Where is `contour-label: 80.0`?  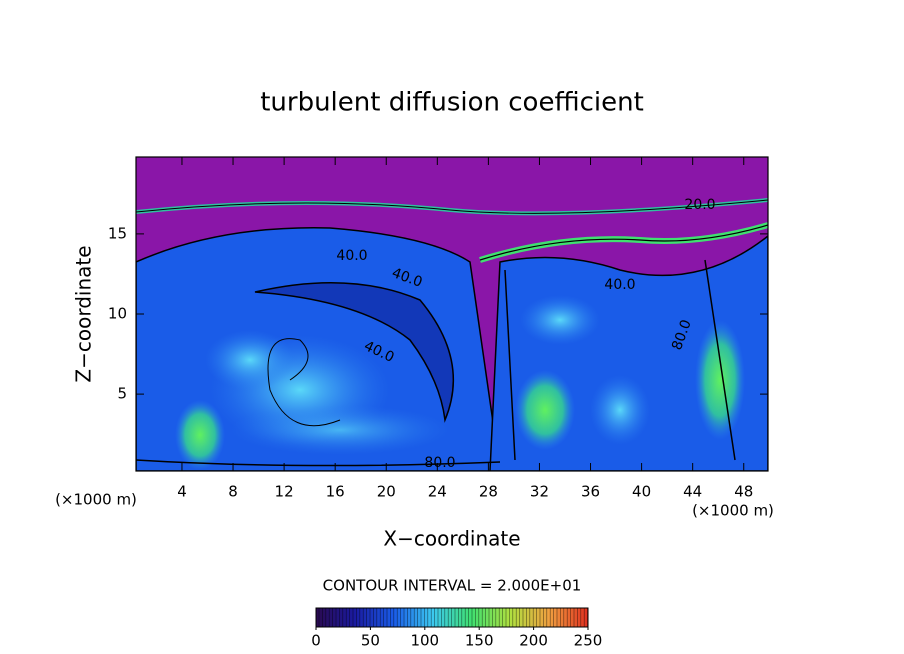
contour-label: 80.0 is located at coordinates (439, 463).